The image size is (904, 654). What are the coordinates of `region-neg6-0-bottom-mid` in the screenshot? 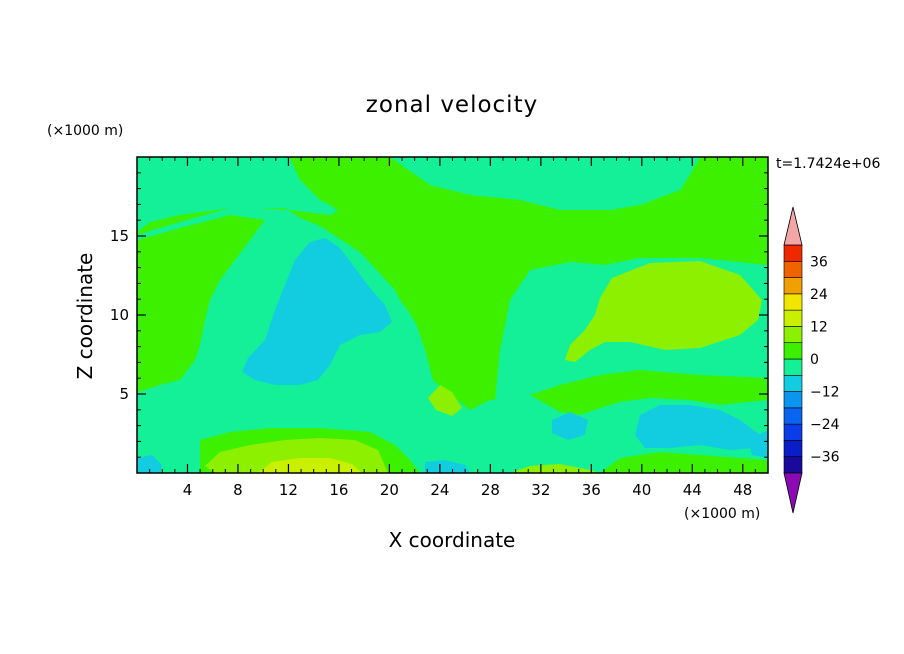 It's located at (447, 466).